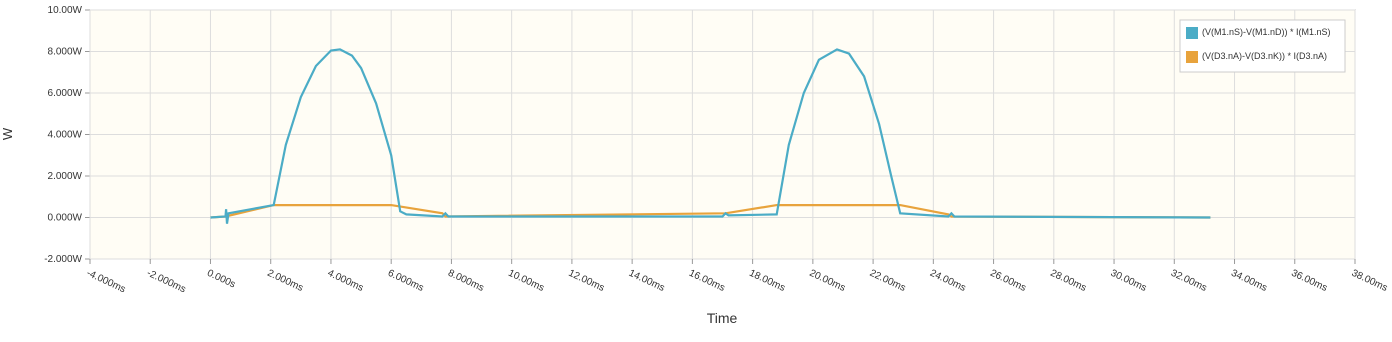 This screenshot has width=1392, height=342. Describe the element at coordinates (1068, 281) in the screenshot. I see `x-tick-label: 28.00ms` at that location.